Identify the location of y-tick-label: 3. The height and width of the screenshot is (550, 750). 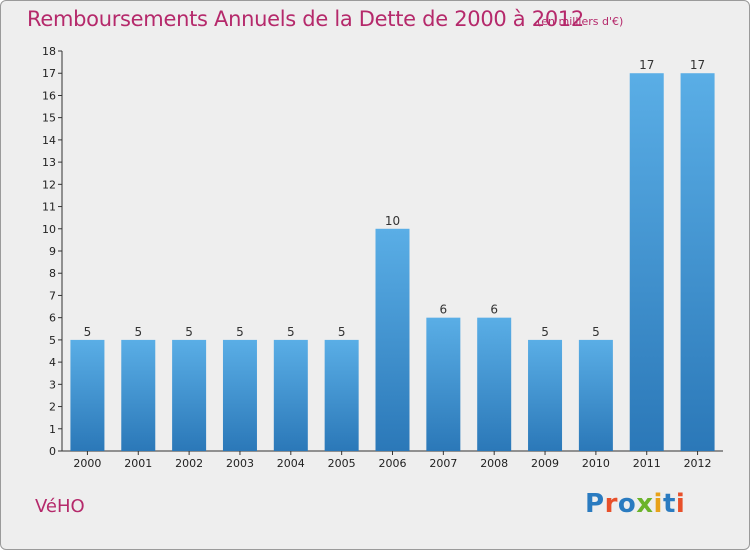
(52, 384).